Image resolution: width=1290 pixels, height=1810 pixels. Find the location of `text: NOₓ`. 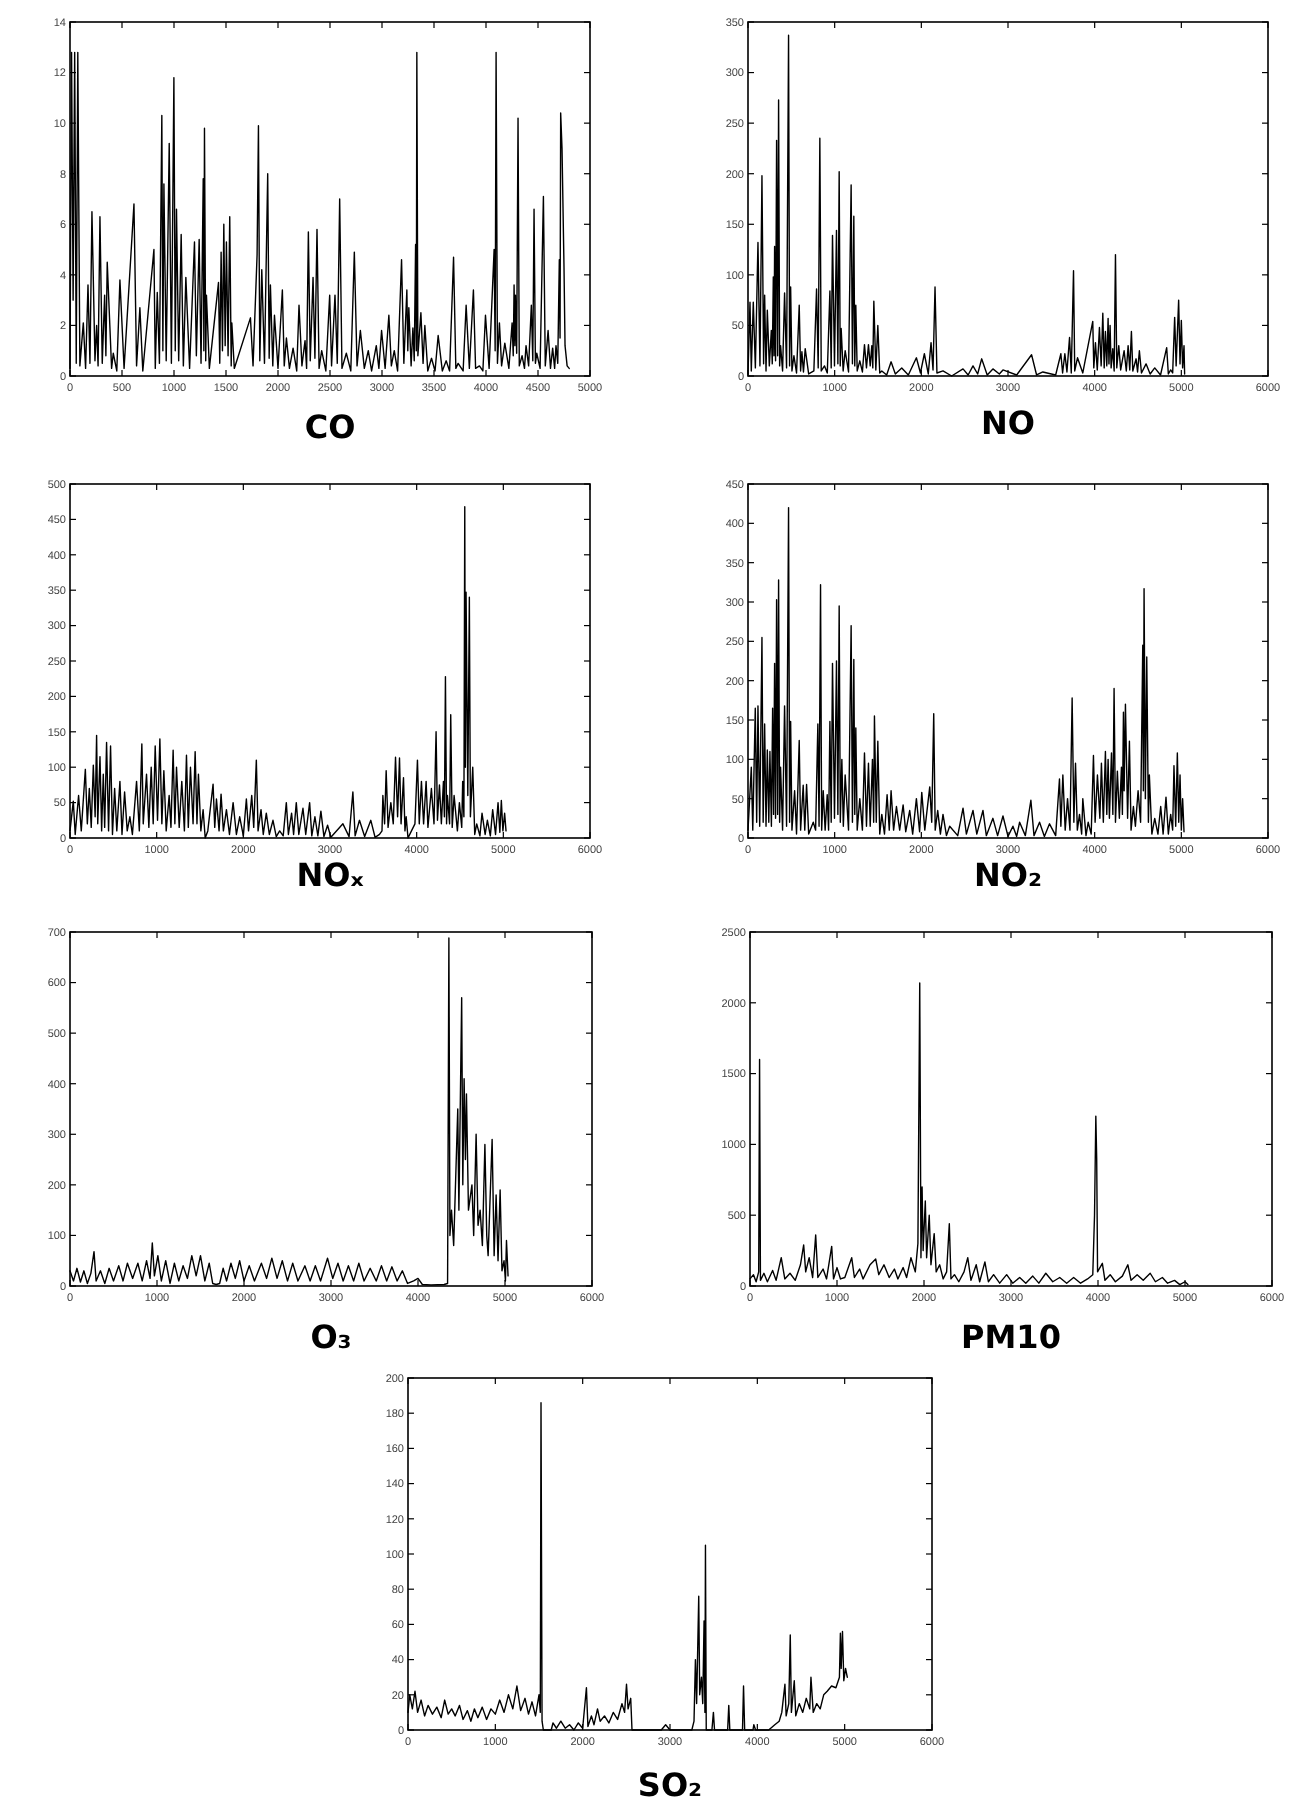

text: NOₓ is located at coordinates (330, 875).